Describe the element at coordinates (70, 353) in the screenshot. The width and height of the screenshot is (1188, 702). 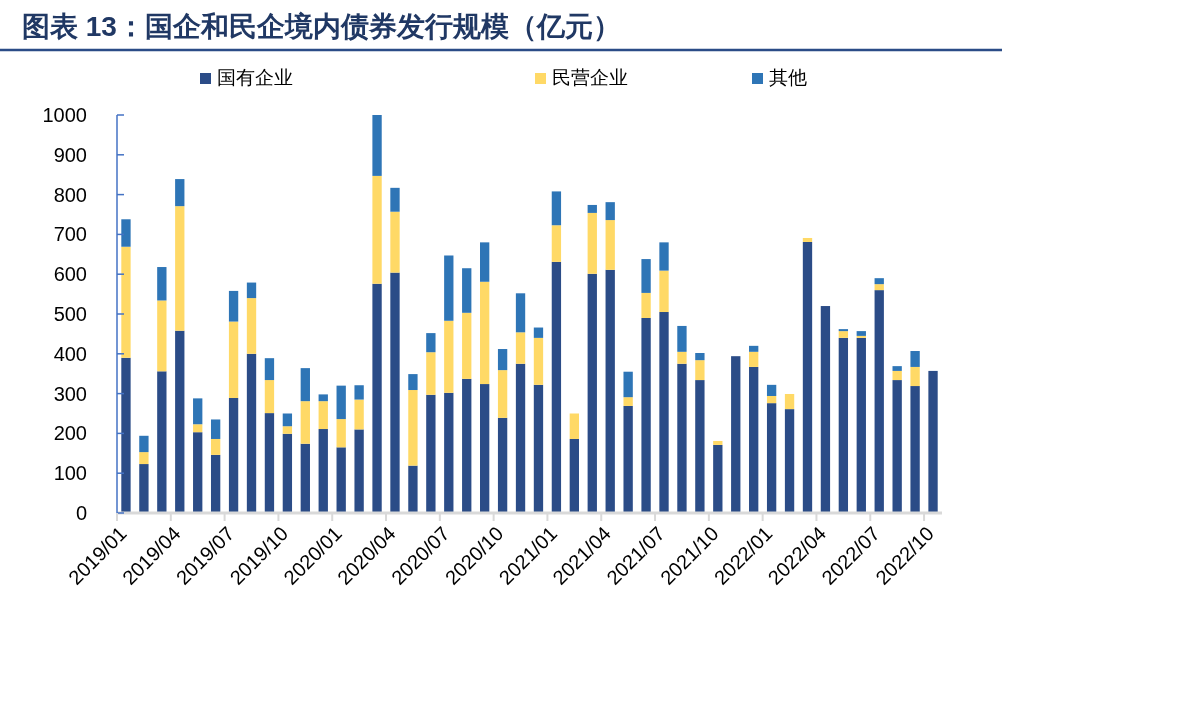
I see `y-tick-label: 400` at that location.